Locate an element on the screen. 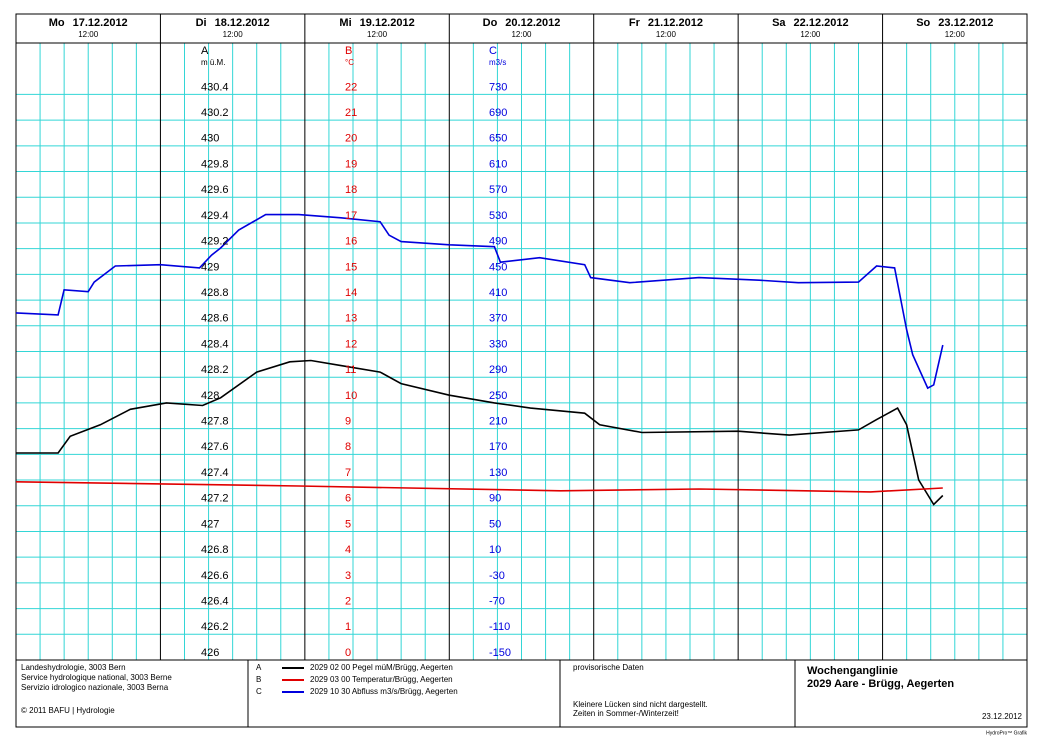  note: Kleinere Lücken sind nicht dargestellt. is located at coordinates (640, 704).